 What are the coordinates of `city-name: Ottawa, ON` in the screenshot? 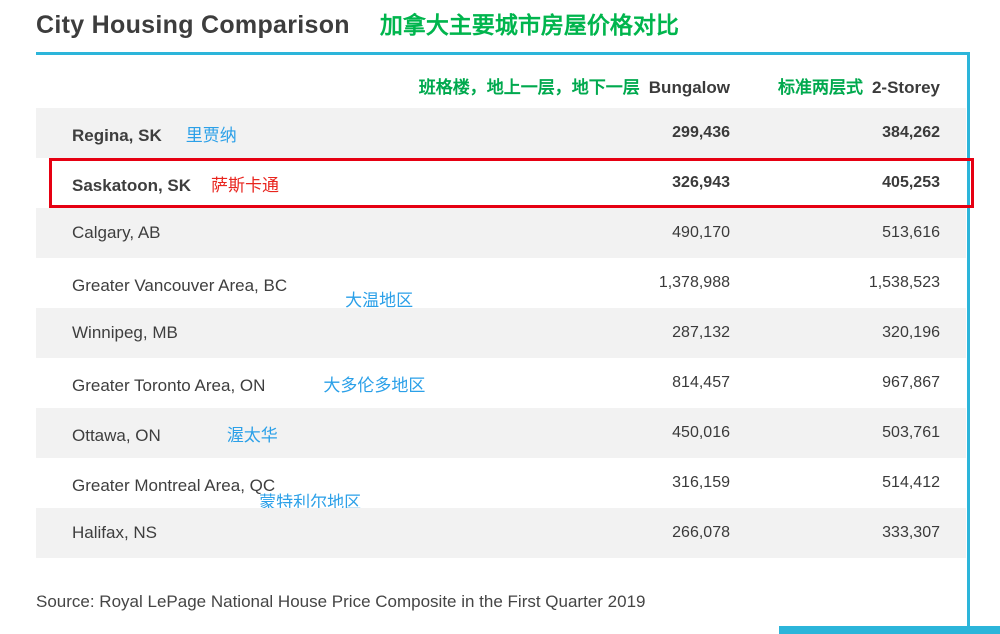 It's located at (116, 435).